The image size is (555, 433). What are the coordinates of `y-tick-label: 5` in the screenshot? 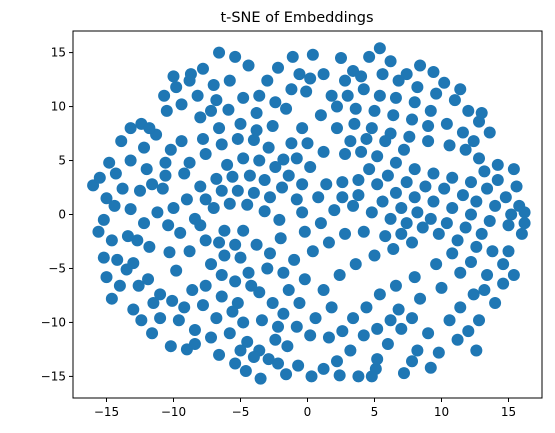 It's located at (62, 161).